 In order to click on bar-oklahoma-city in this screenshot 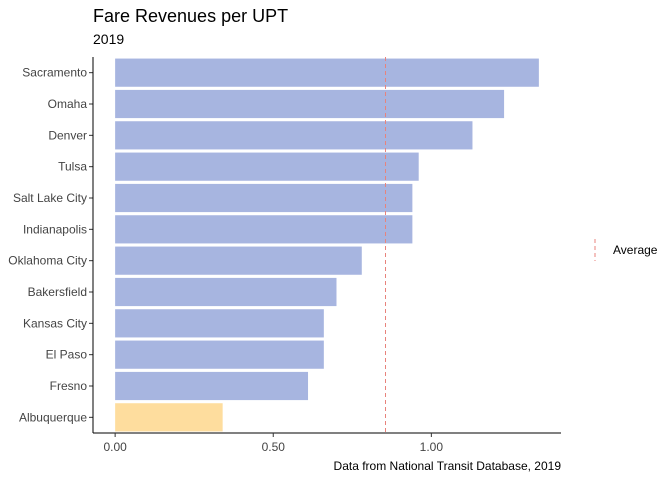, I will do `click(238, 260)`.